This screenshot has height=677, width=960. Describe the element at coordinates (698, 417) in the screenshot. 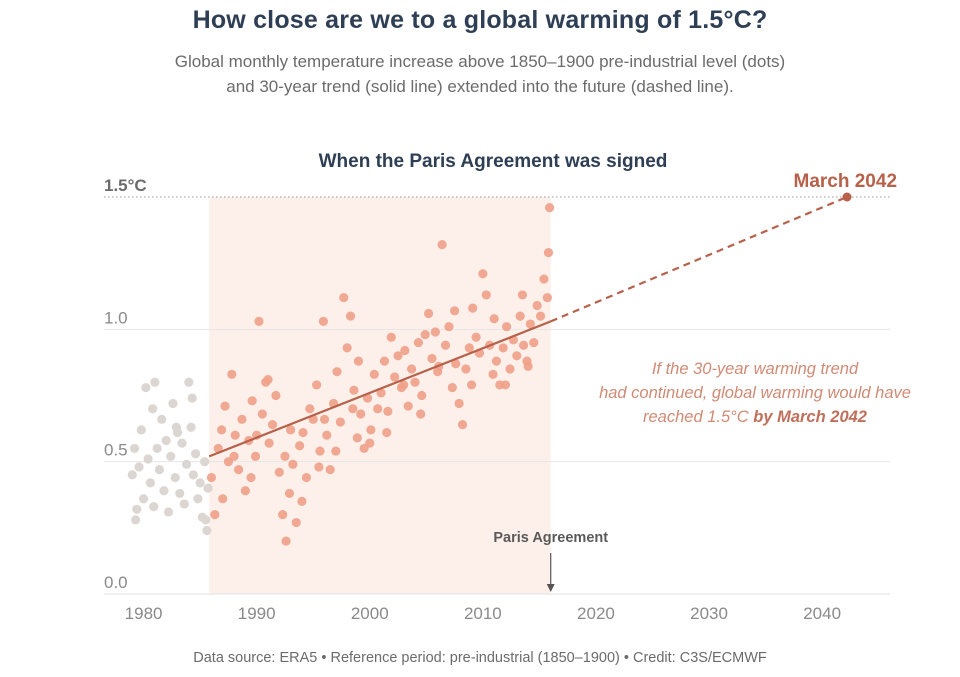

I see `annotation-line-3-prefix: reached 1.5°C` at that location.